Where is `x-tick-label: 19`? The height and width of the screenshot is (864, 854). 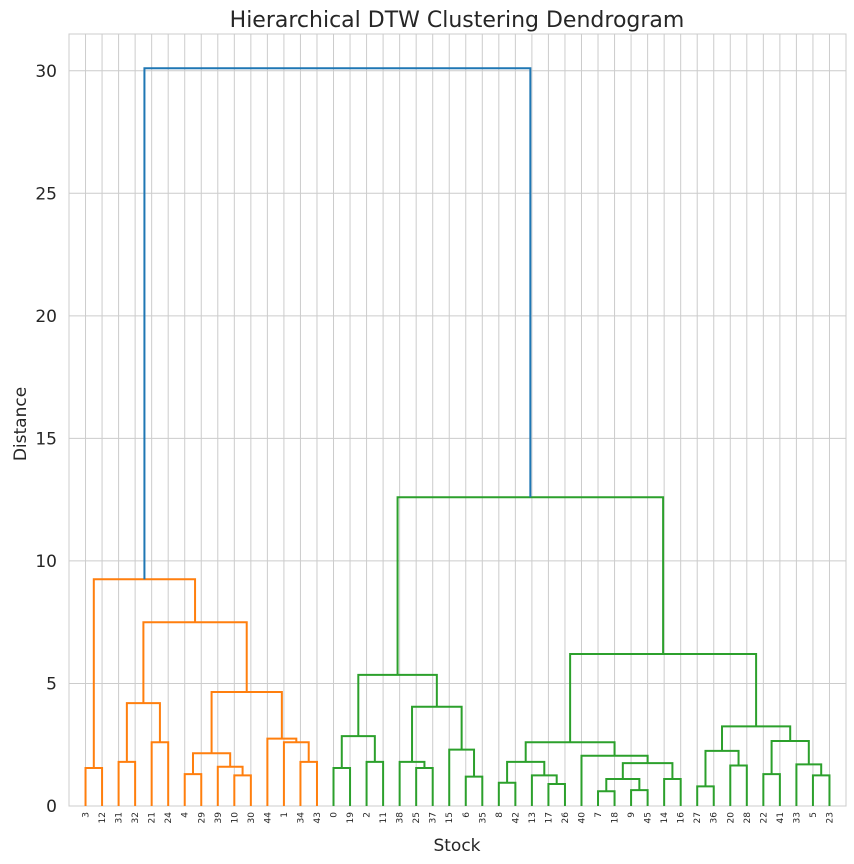 x-tick-label: 19 is located at coordinates (351, 818).